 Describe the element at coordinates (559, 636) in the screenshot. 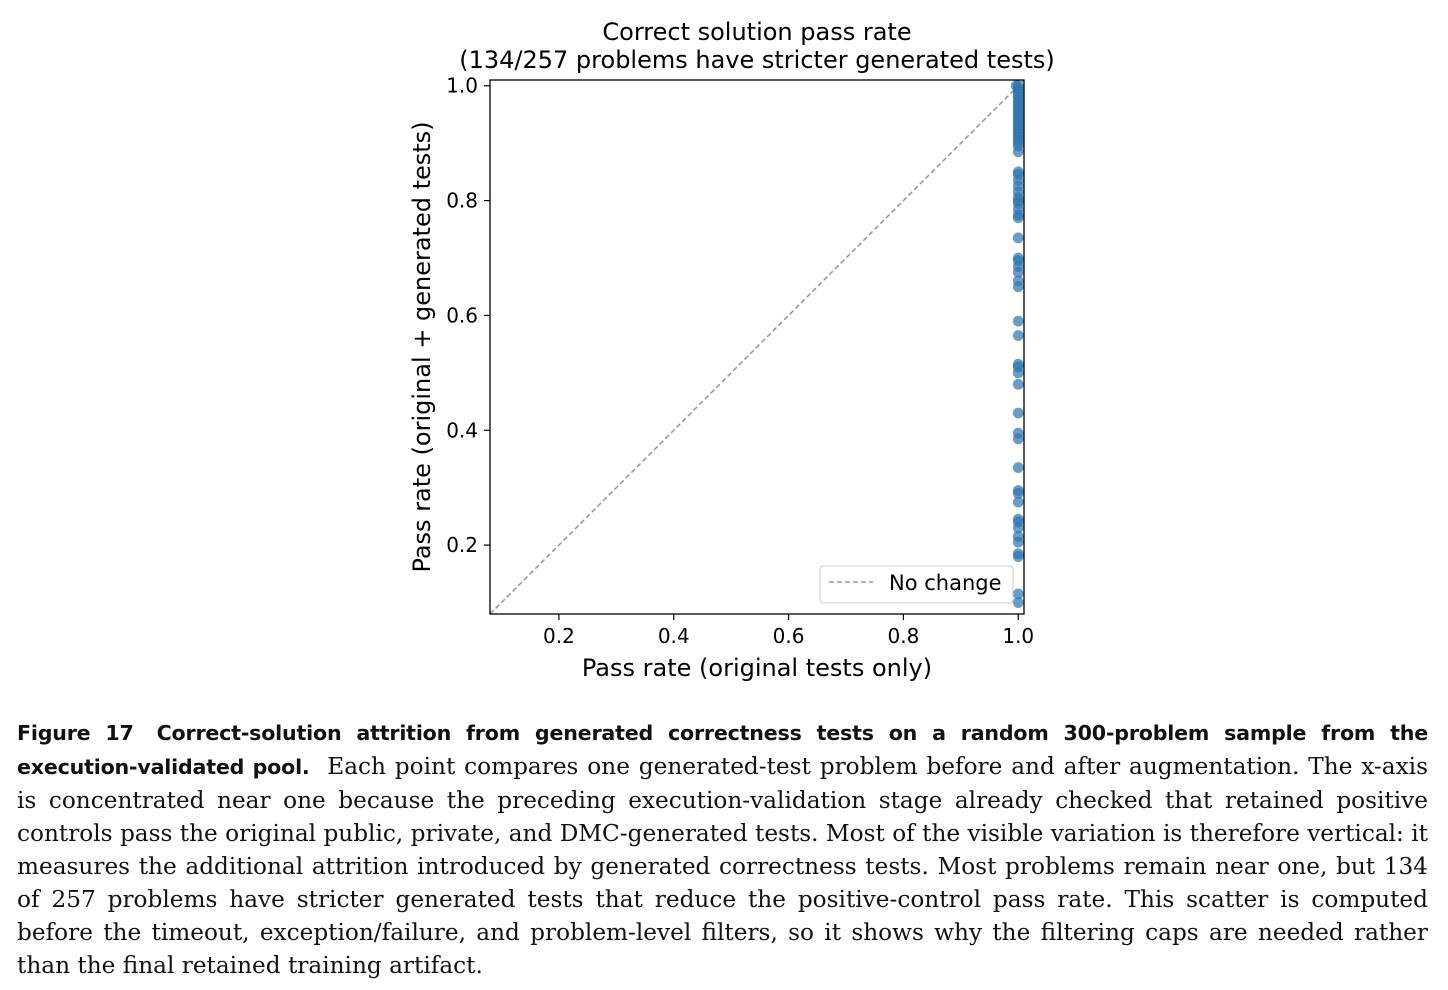

I see `x-tick-label: 0.2` at that location.